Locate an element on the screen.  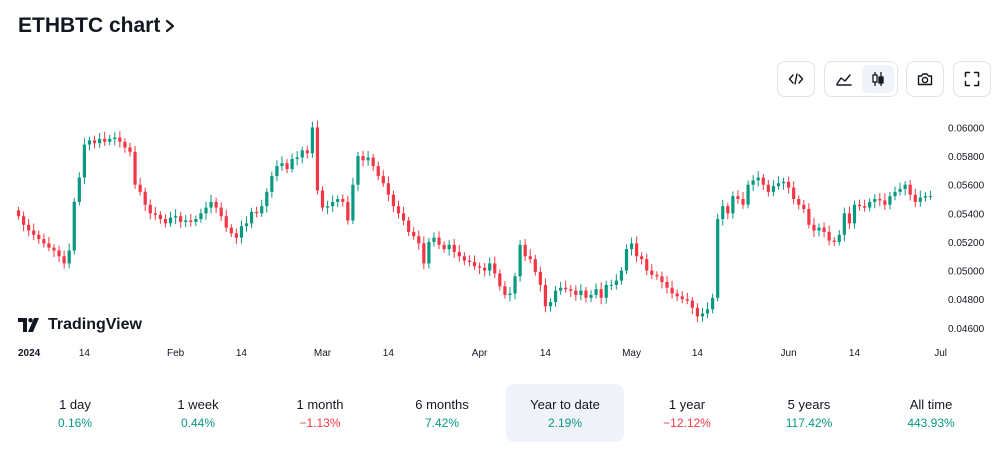
area-style-button is located at coordinates (844, 79).